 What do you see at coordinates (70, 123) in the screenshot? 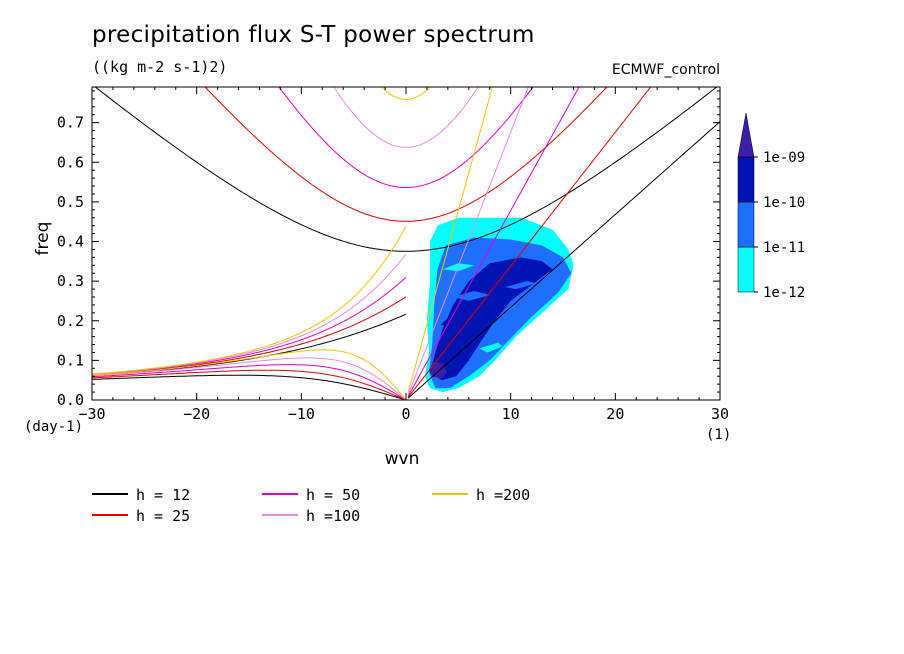
I see `y-tick-label: 0.7` at bounding box center [70, 123].